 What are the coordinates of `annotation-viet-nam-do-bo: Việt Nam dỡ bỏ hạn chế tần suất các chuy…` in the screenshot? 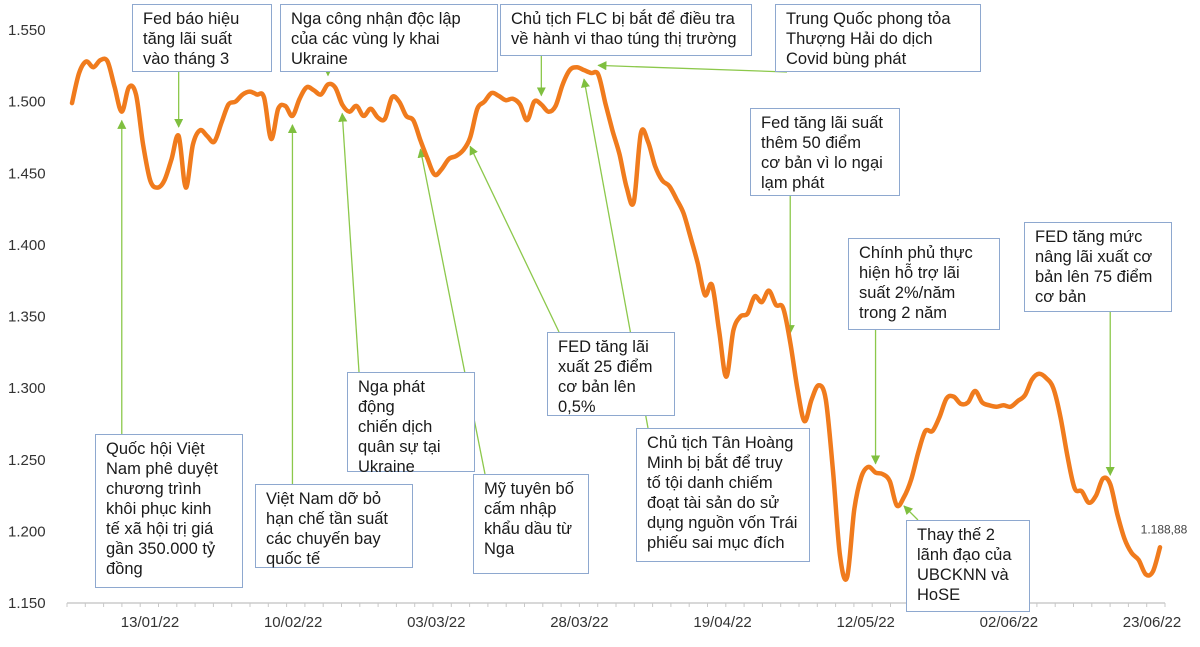 It's located at (334, 526).